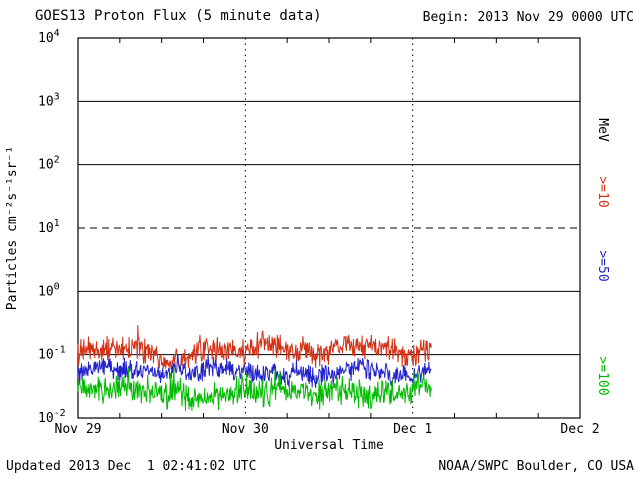  Describe the element at coordinates (329, 445) in the screenshot. I see `x-axis-title: Universal Time` at that location.